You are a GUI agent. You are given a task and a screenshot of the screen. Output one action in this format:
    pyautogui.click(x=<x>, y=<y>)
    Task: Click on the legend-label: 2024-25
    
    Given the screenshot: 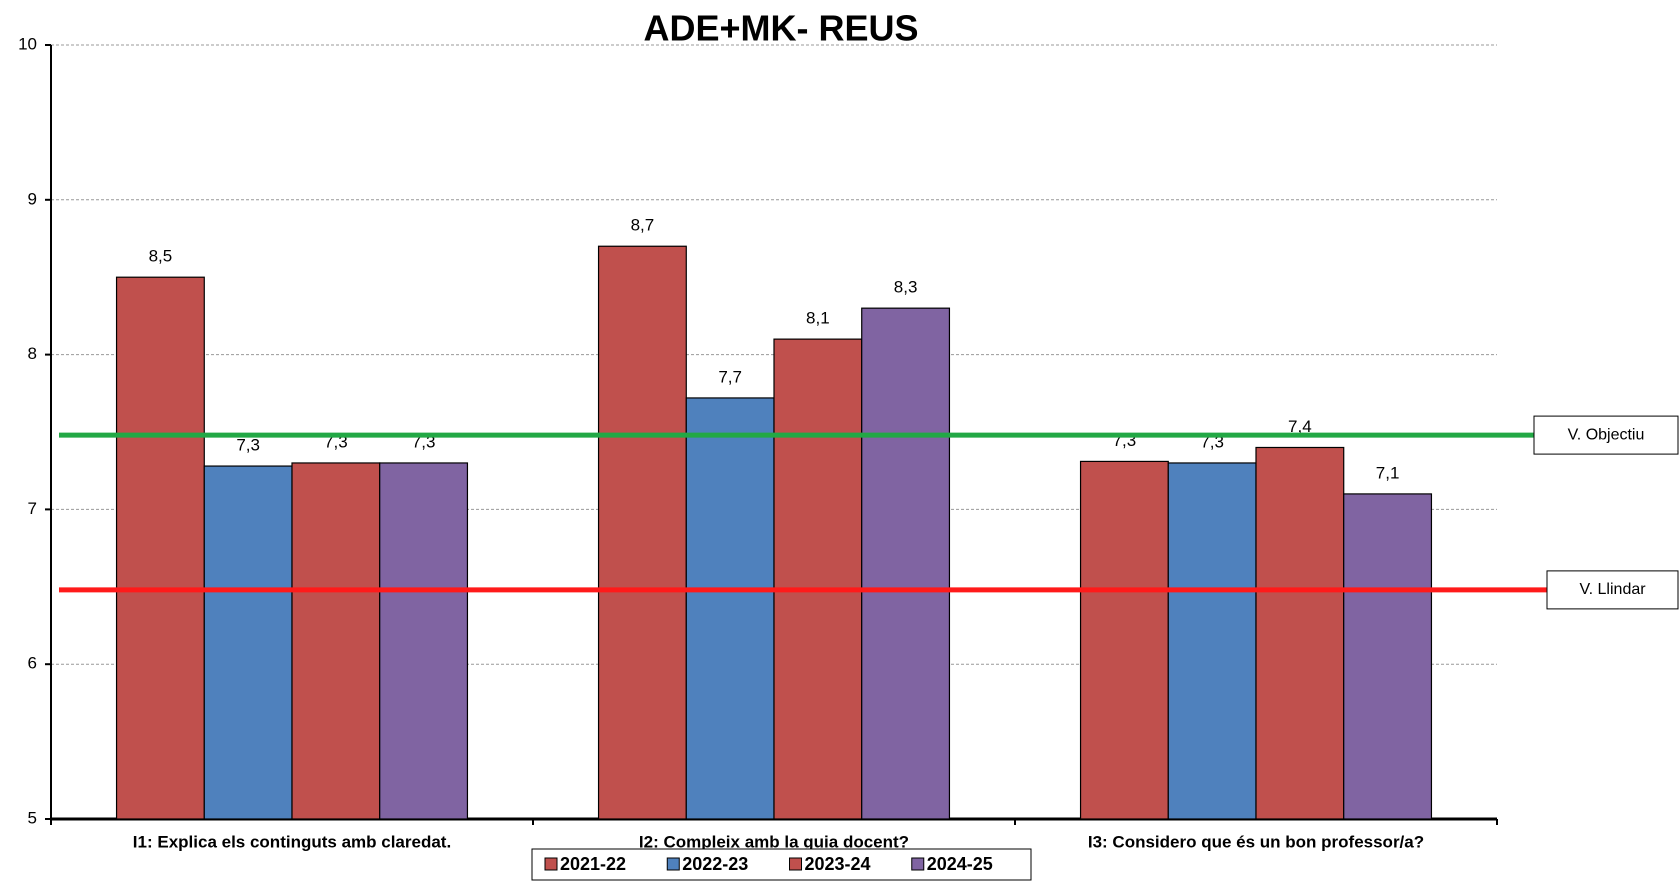 What is the action you would take?
    pyautogui.click(x=960, y=864)
    